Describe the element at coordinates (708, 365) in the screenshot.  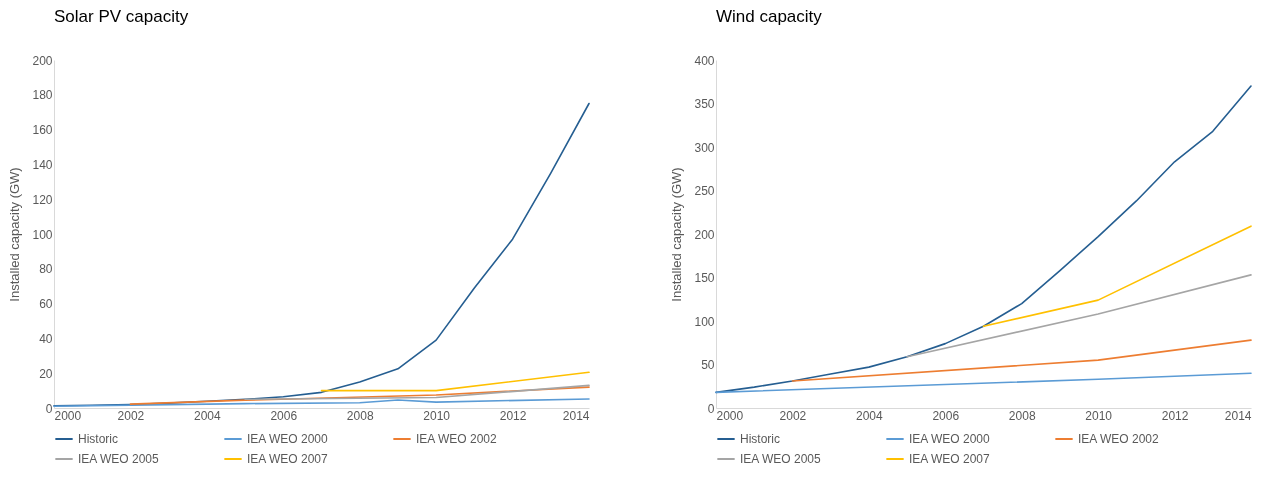
I see `y-tick-label: 50` at that location.